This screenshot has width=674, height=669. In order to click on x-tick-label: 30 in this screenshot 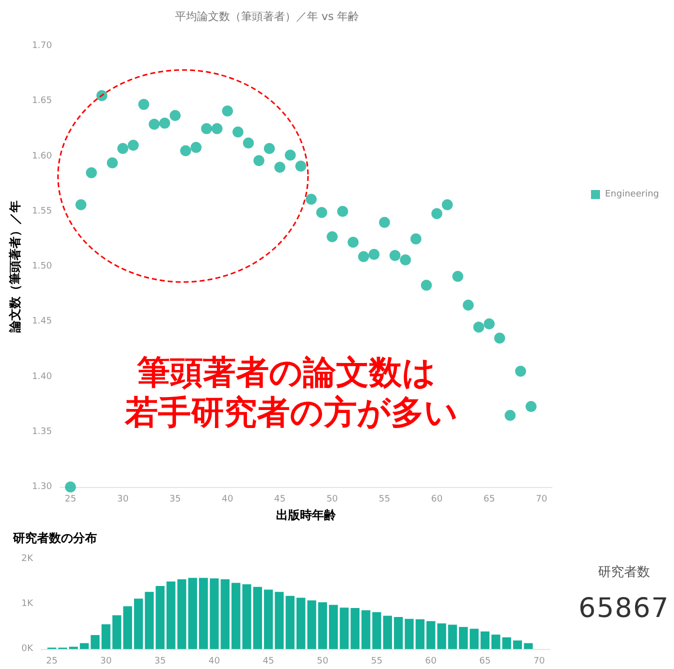, I will do `click(123, 499)`.